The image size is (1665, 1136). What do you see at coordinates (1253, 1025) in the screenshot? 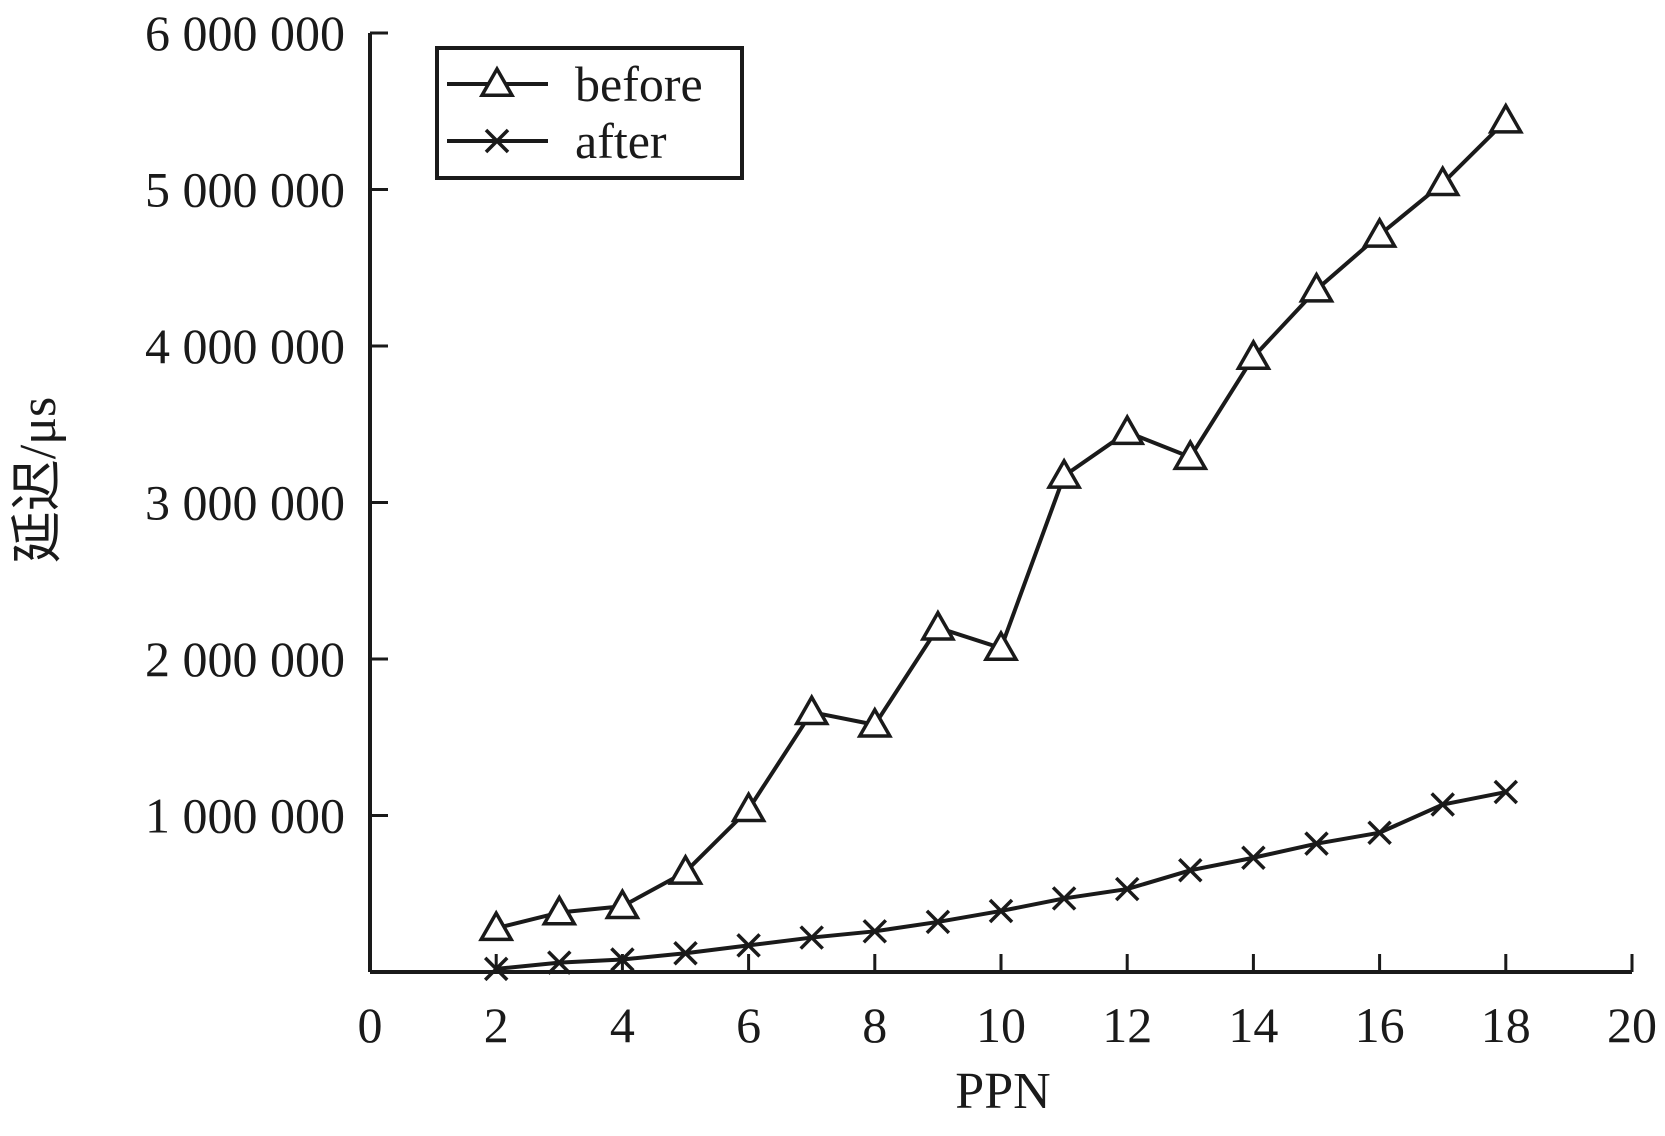
I see `x-tick-label: 14` at bounding box center [1253, 1025].